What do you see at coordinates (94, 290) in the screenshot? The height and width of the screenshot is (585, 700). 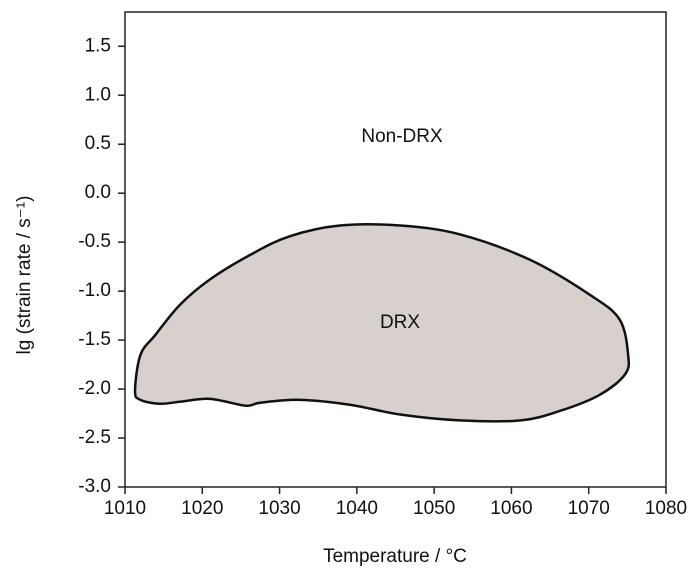 I see `y-tick-label: -1.0` at bounding box center [94, 290].